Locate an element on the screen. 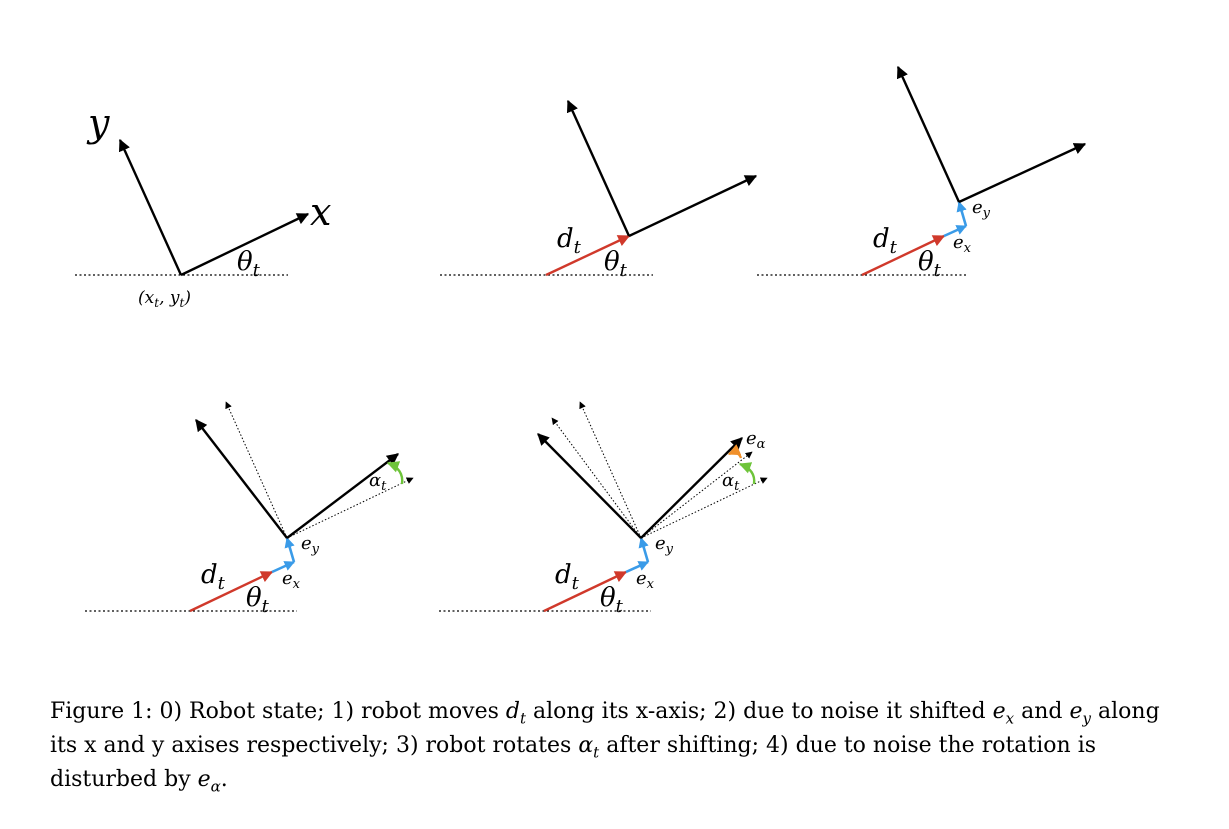  panel-3-rotate: αt dt θt ex ey is located at coordinates (249, 509).